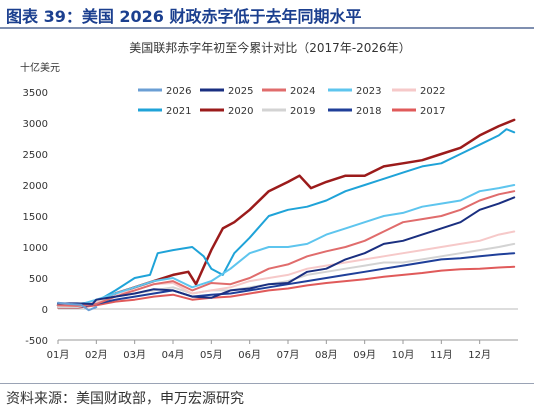 The width and height of the screenshot is (534, 414). What do you see at coordinates (364, 355) in the screenshot?
I see `x-tick-label: 09月` at bounding box center [364, 355].